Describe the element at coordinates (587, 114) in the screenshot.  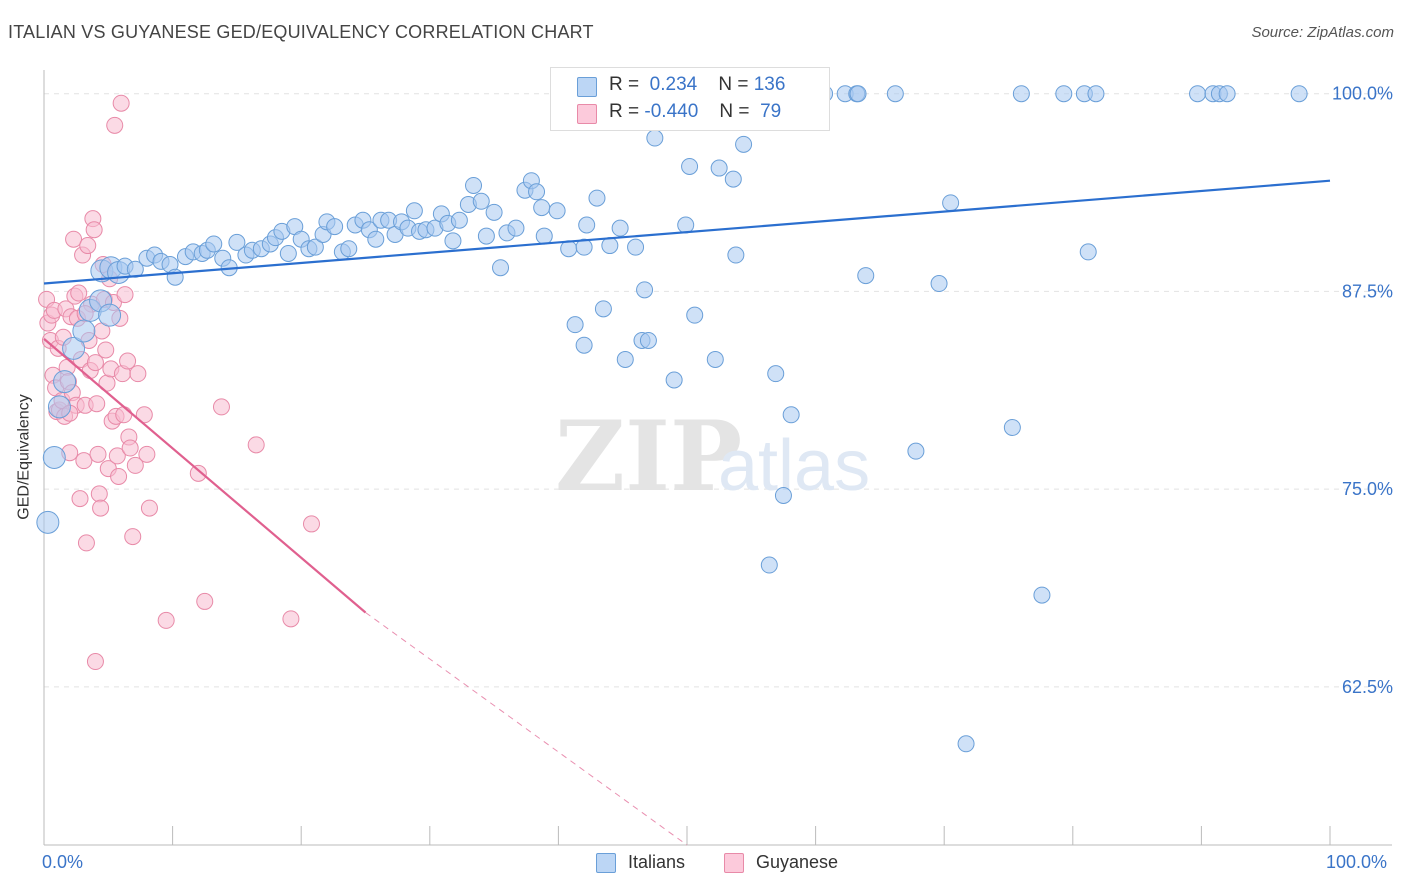
I see `guyanese-swatch` at that location.